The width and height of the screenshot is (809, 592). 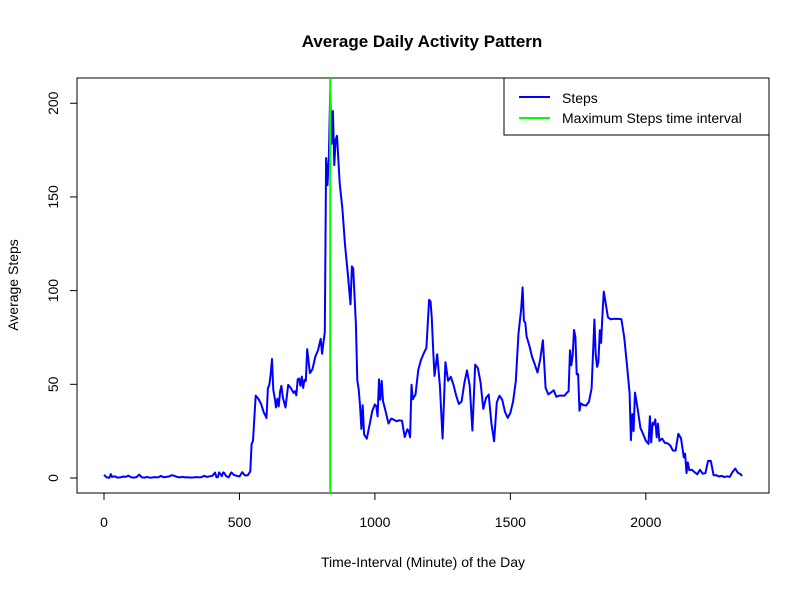 I want to click on legend-label-max-interval: Maximum Steps time interval, so click(x=652, y=118).